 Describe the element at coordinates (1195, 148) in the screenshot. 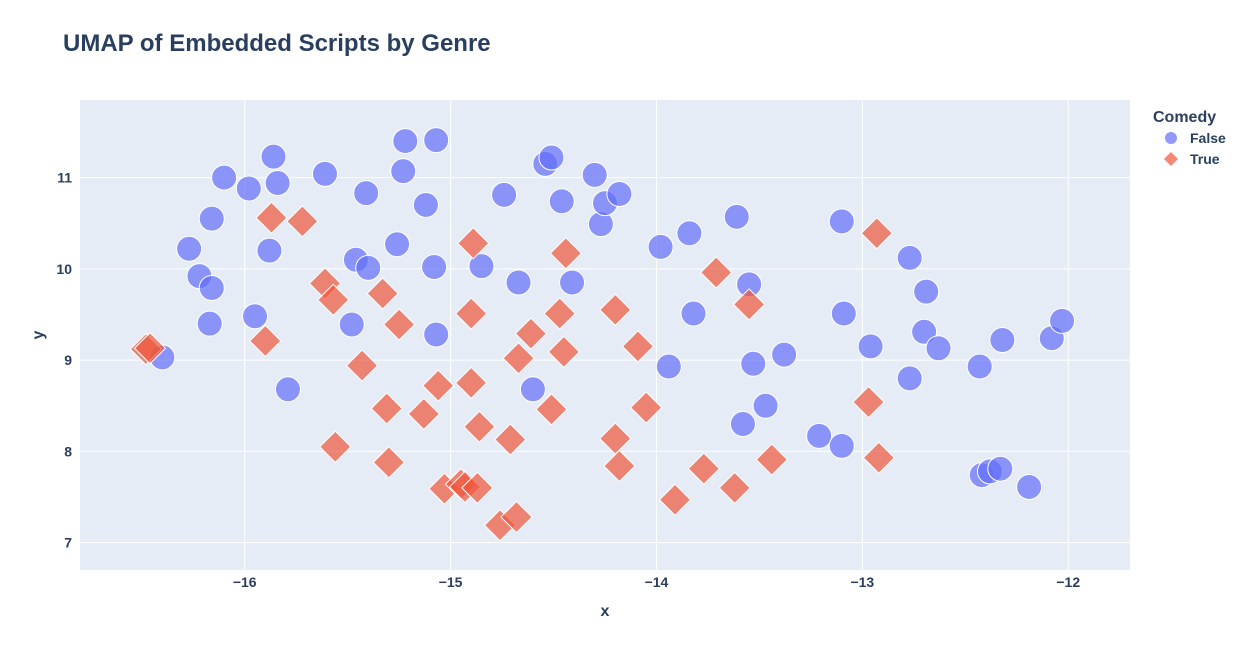

I see `legend-items: False True` at that location.